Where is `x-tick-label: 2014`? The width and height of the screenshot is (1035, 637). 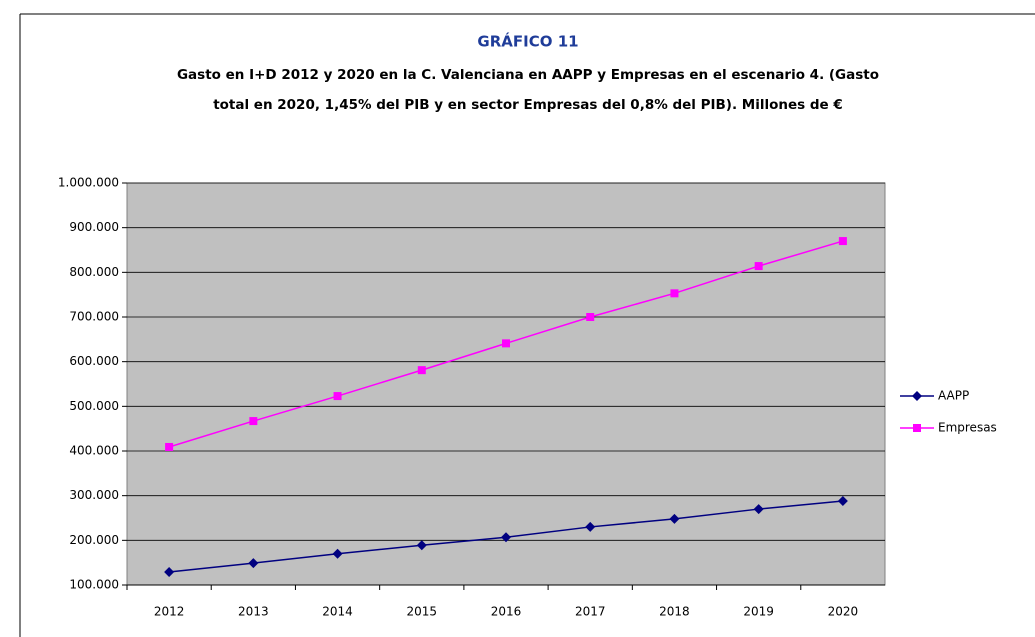
x-tick-label: 2014 is located at coordinates (337, 612).